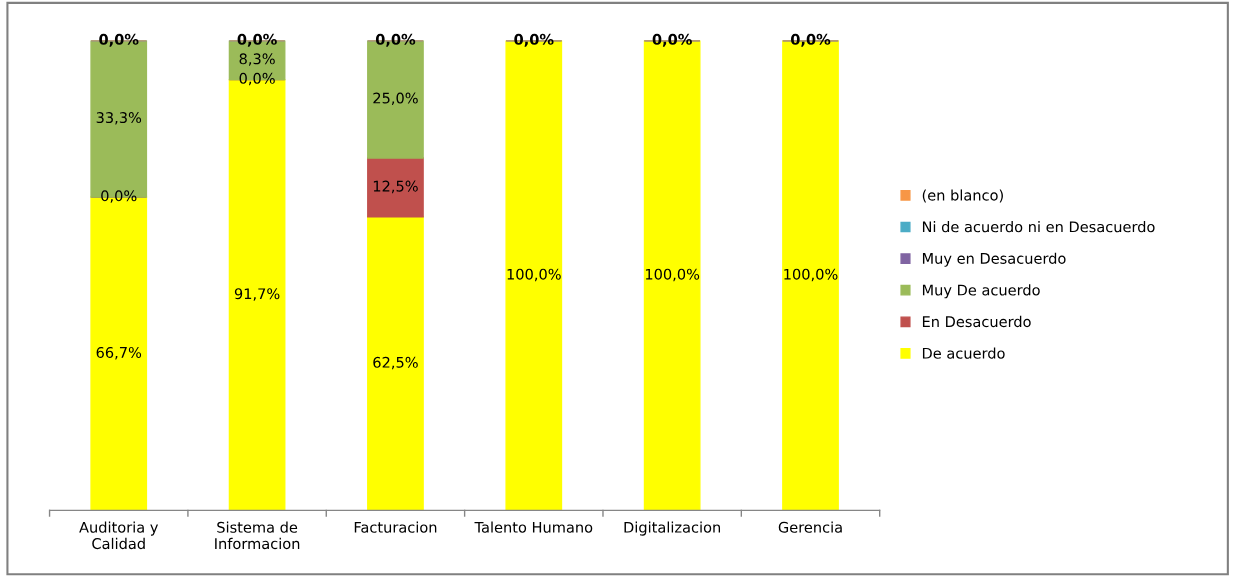 The image size is (1239, 580). I want to click on data-label: 91,7%, so click(257, 294).